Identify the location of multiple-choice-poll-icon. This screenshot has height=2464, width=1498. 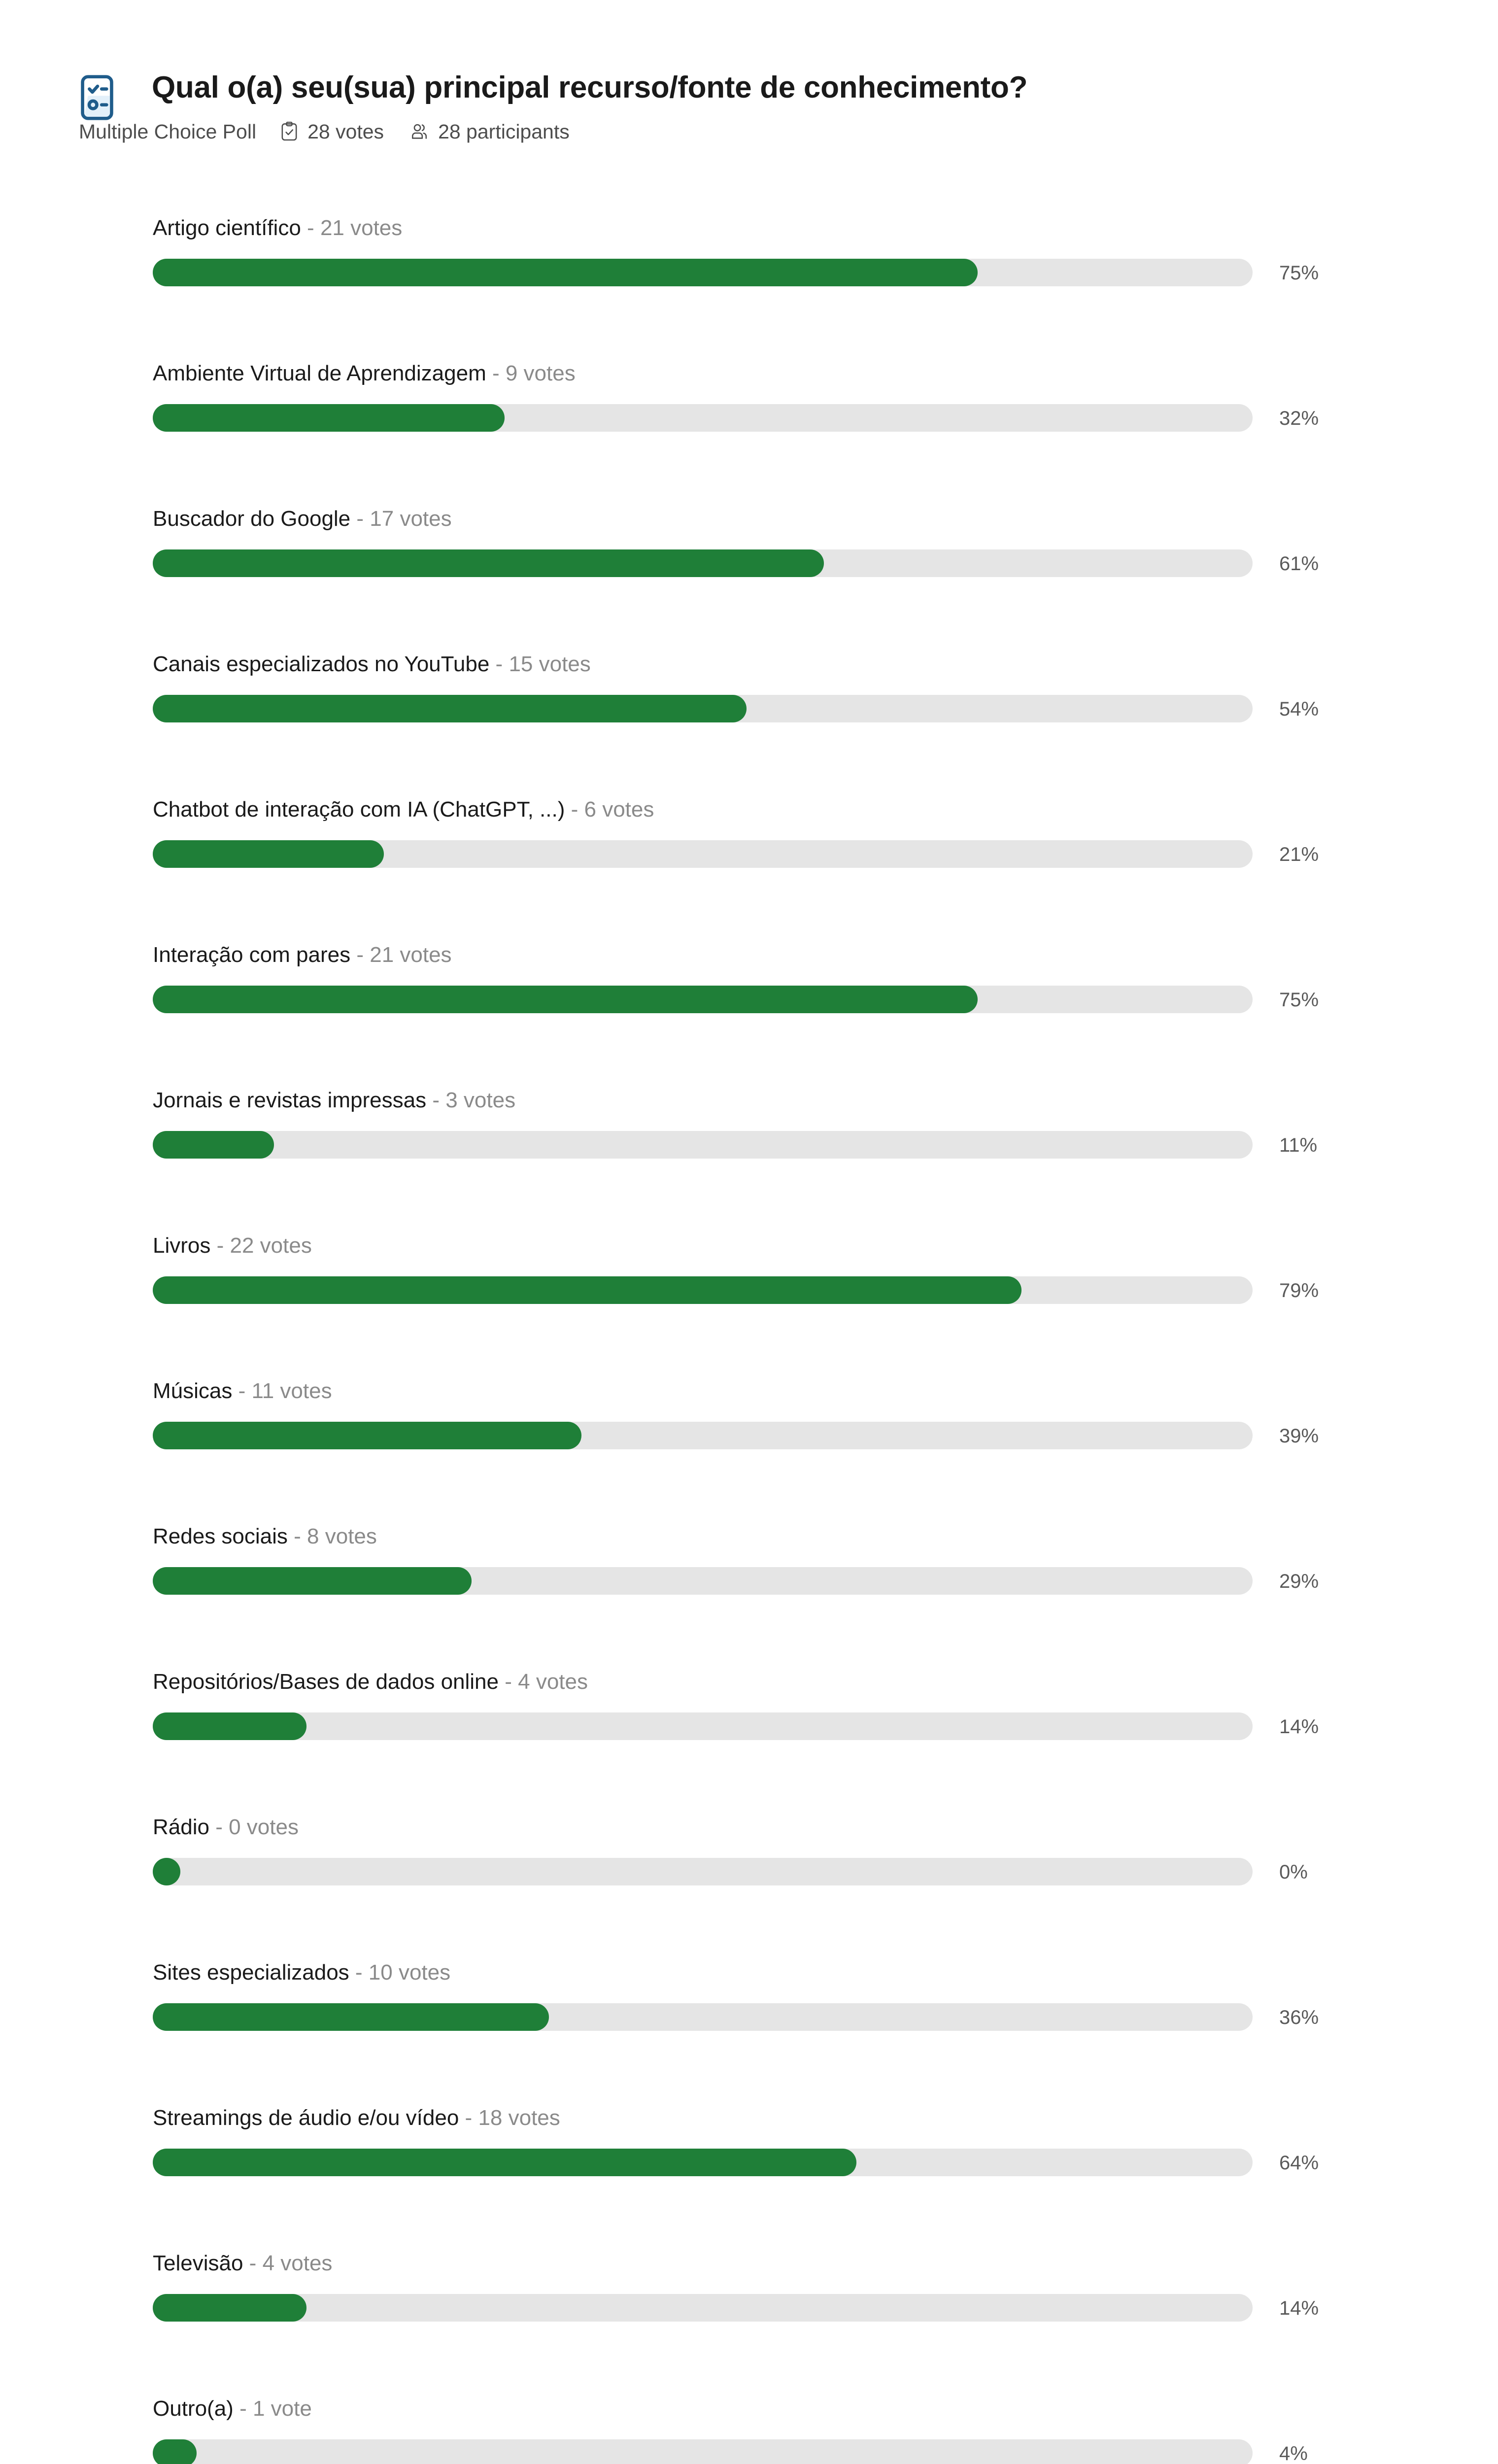
(97, 97).